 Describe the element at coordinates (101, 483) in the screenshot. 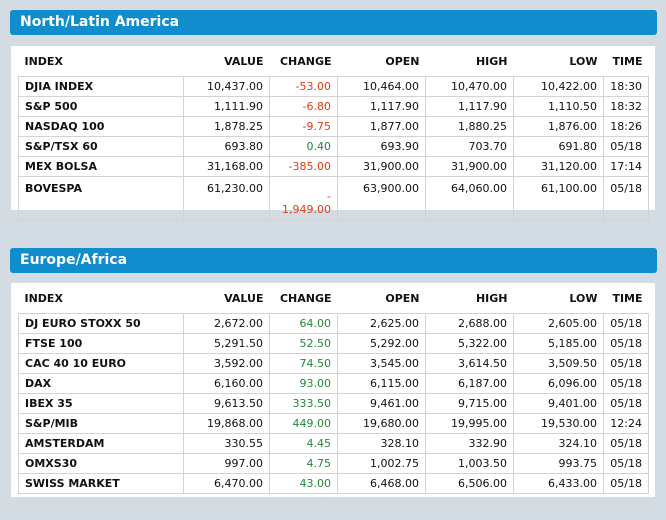

I see `index-name-link: SWISS MARKET` at that location.